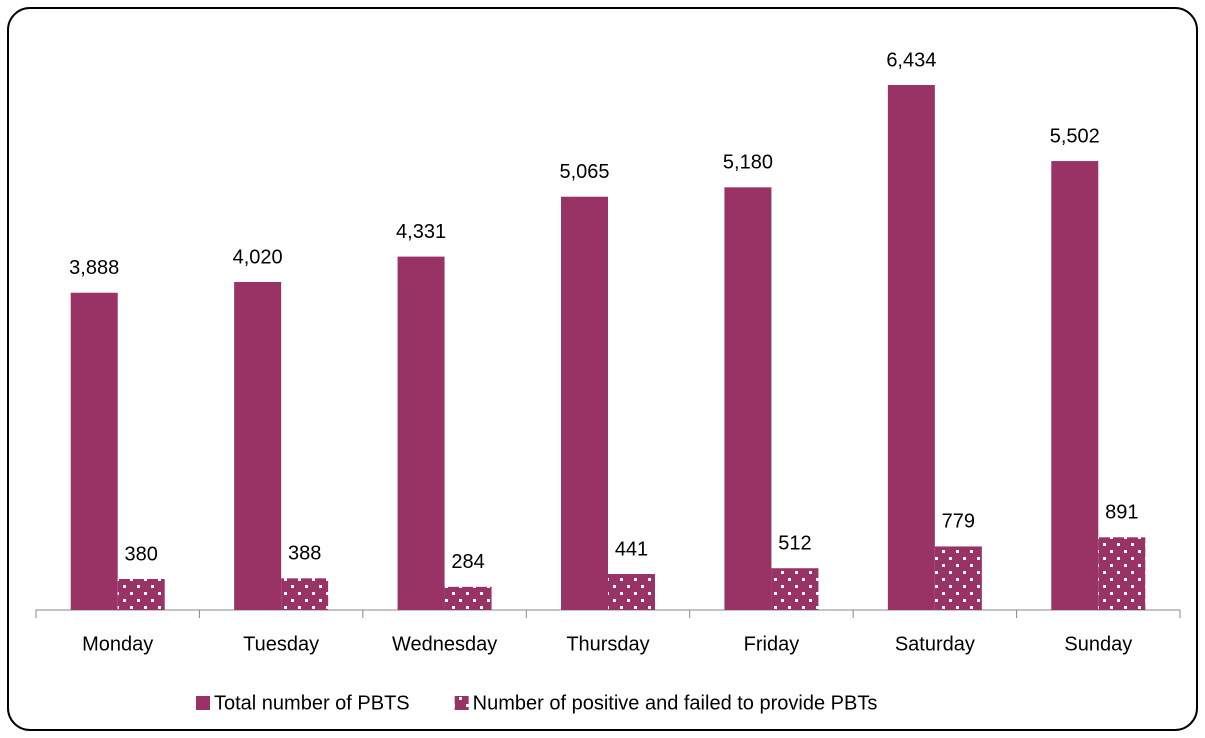  I want to click on x-tick-label: Friday, so click(772, 644).